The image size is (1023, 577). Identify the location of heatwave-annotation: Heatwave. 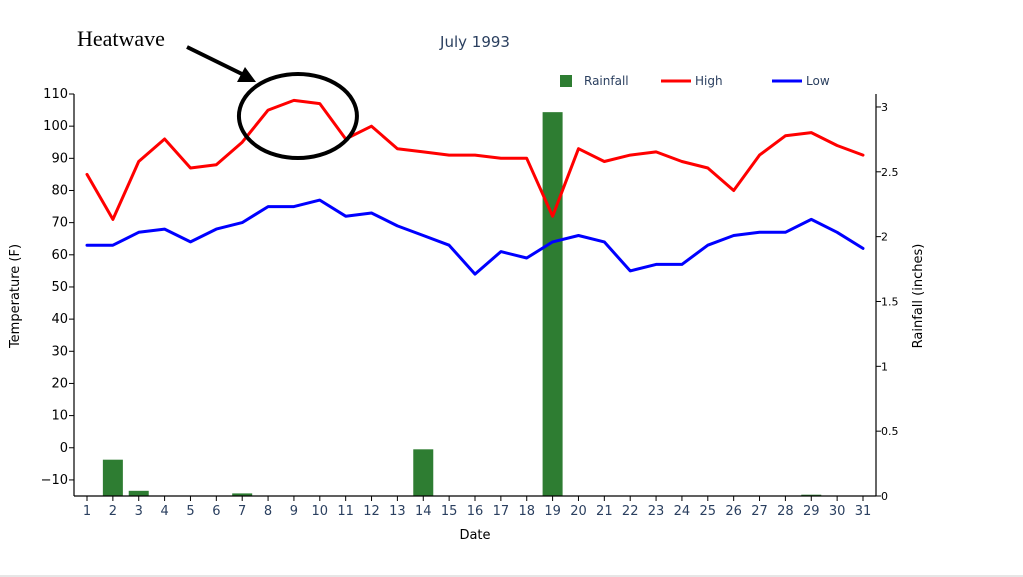
(218, 93).